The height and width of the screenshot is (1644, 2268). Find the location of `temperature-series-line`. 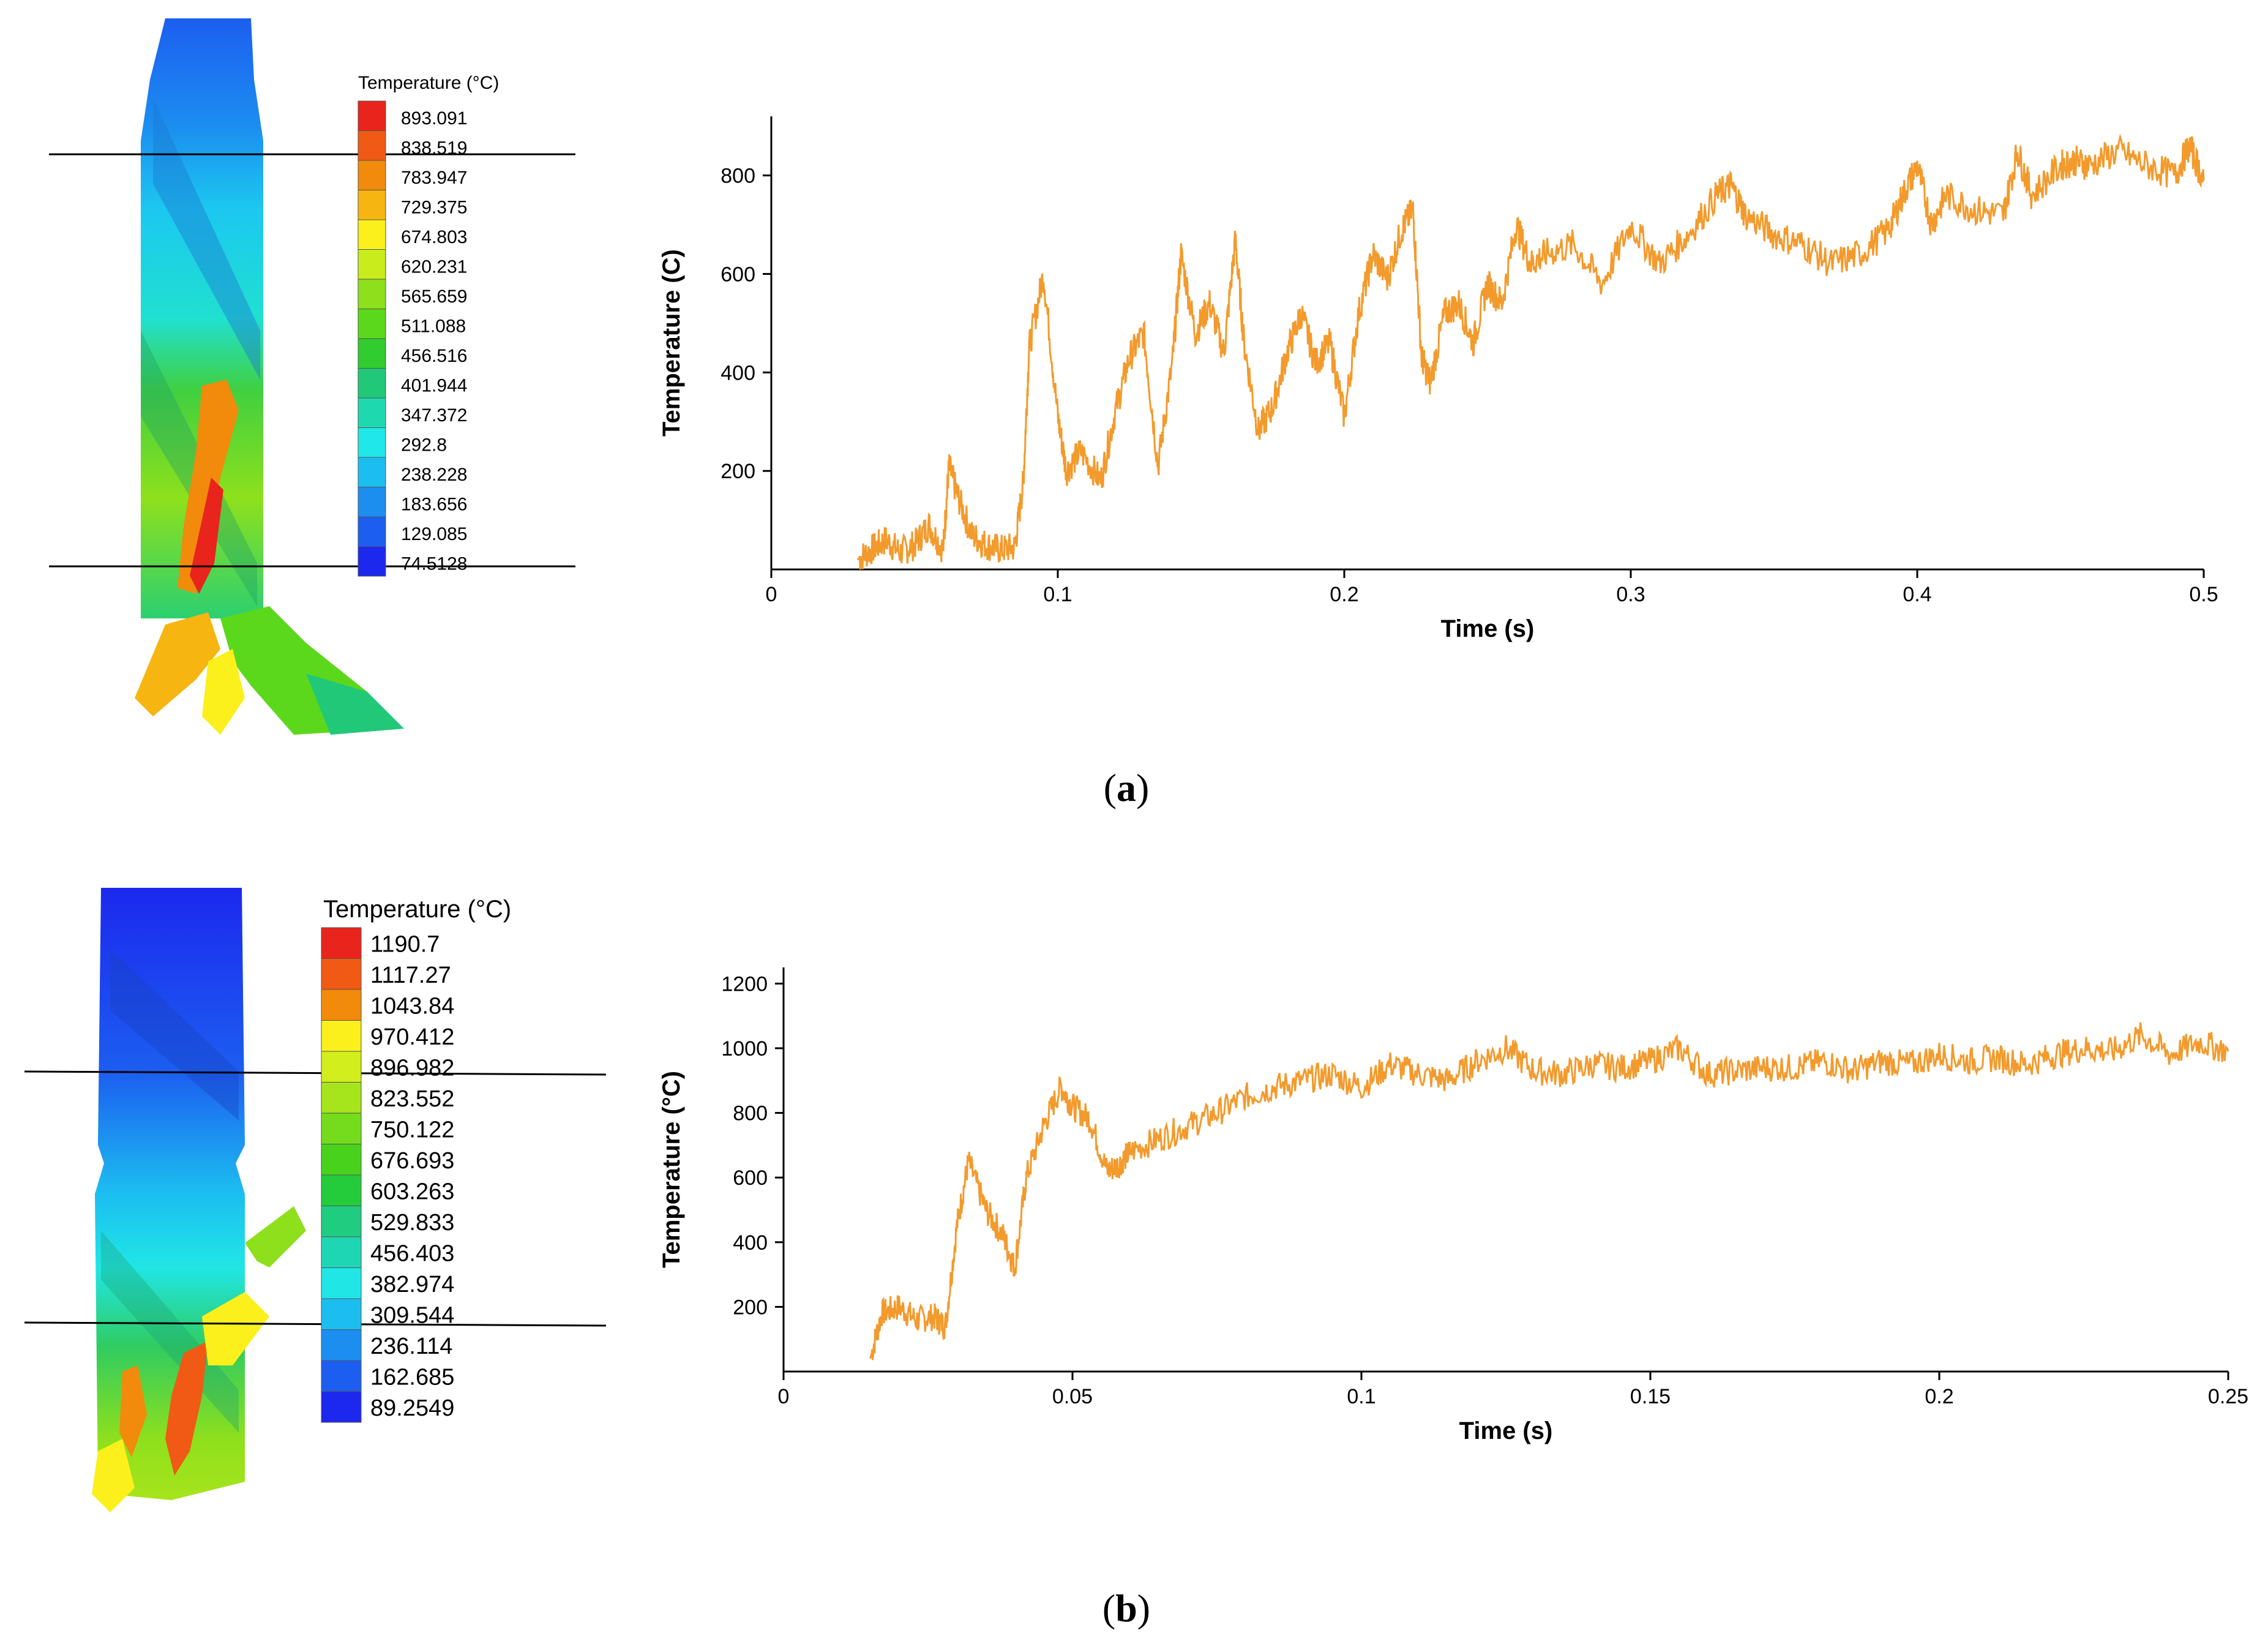

temperature-series-line is located at coordinates (1549, 1191).